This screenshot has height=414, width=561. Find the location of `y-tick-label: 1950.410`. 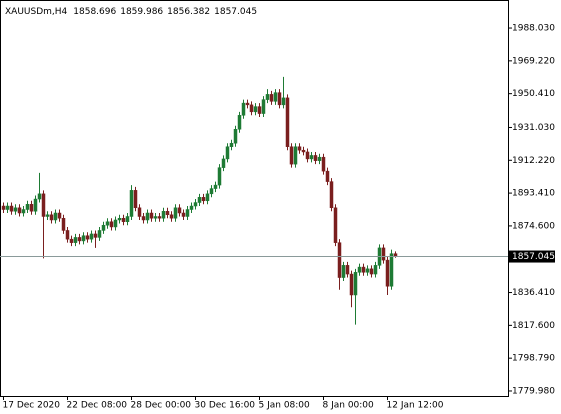

y-tick-label: 1950.410 is located at coordinates (533, 94).